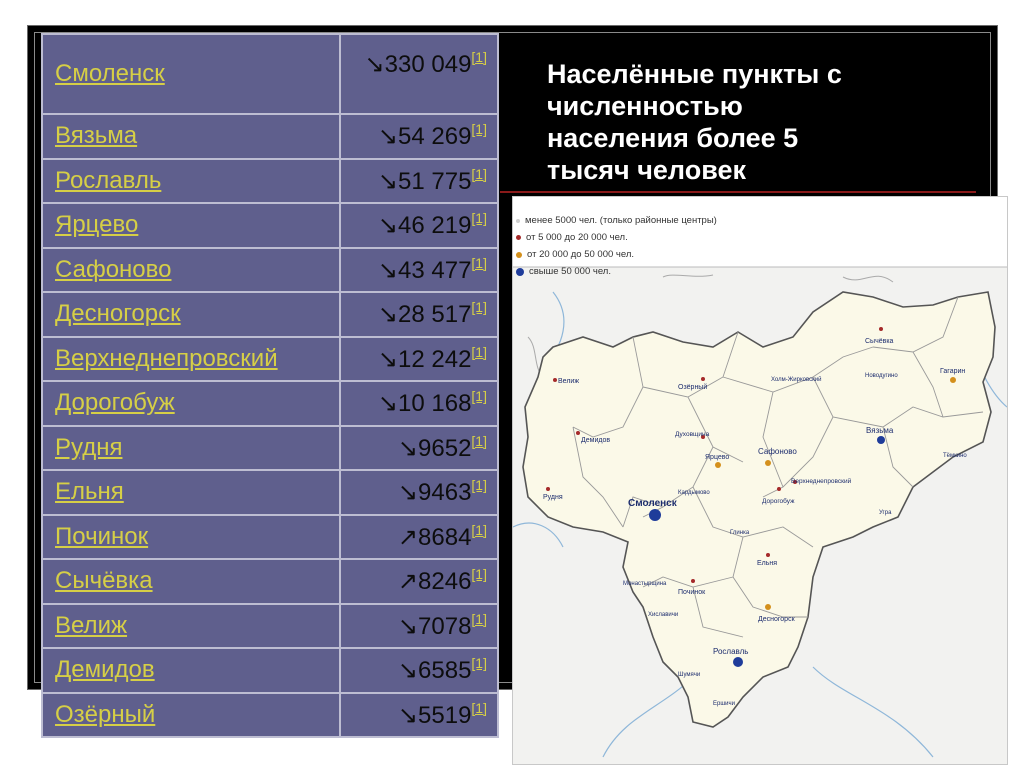 This screenshot has height=769, width=1024. I want to click on population-number: 6585, so click(445, 671).